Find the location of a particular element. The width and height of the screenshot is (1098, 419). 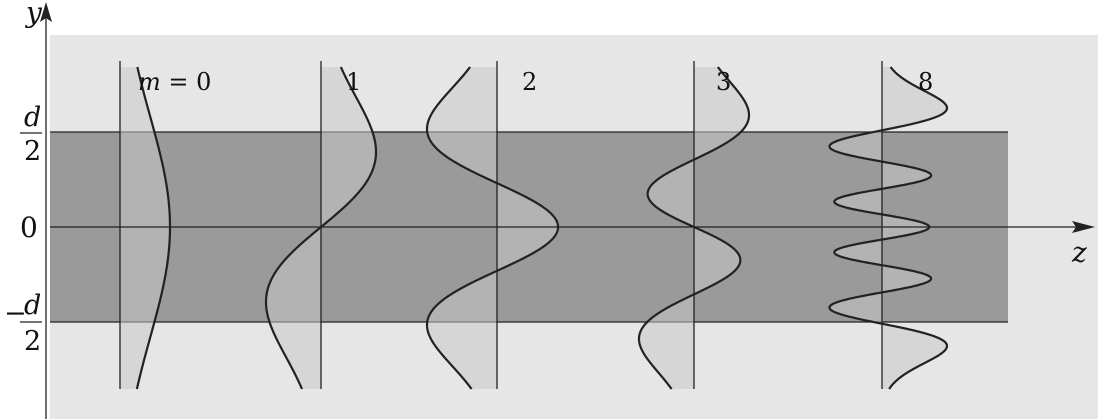

mode-1-curve is located at coordinates (321, 228).